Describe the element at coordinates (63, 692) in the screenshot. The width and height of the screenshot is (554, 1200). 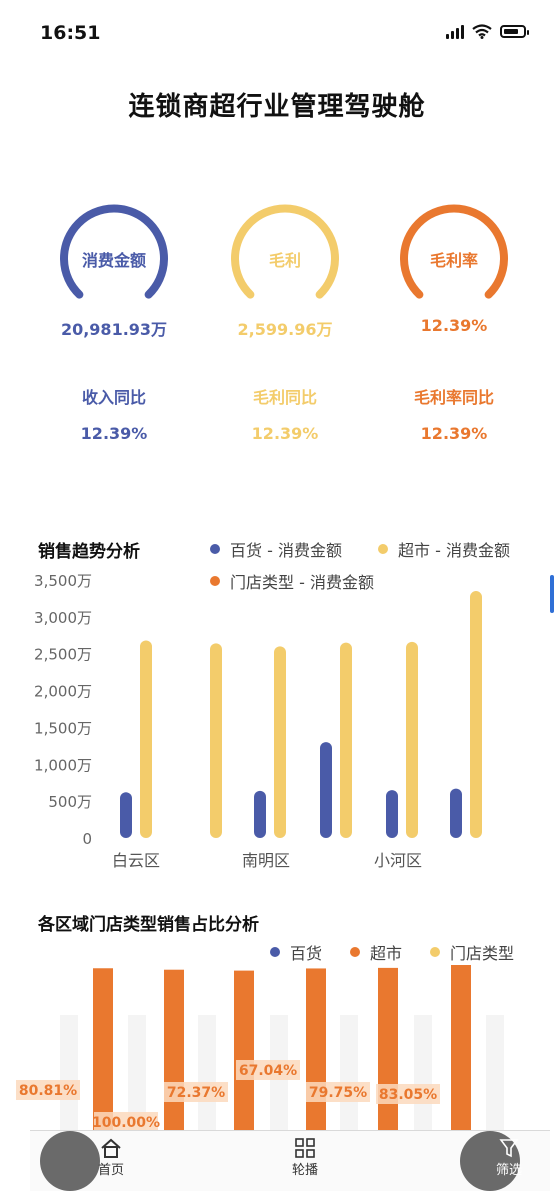
I see `y-tick-label: 2,000万` at that location.